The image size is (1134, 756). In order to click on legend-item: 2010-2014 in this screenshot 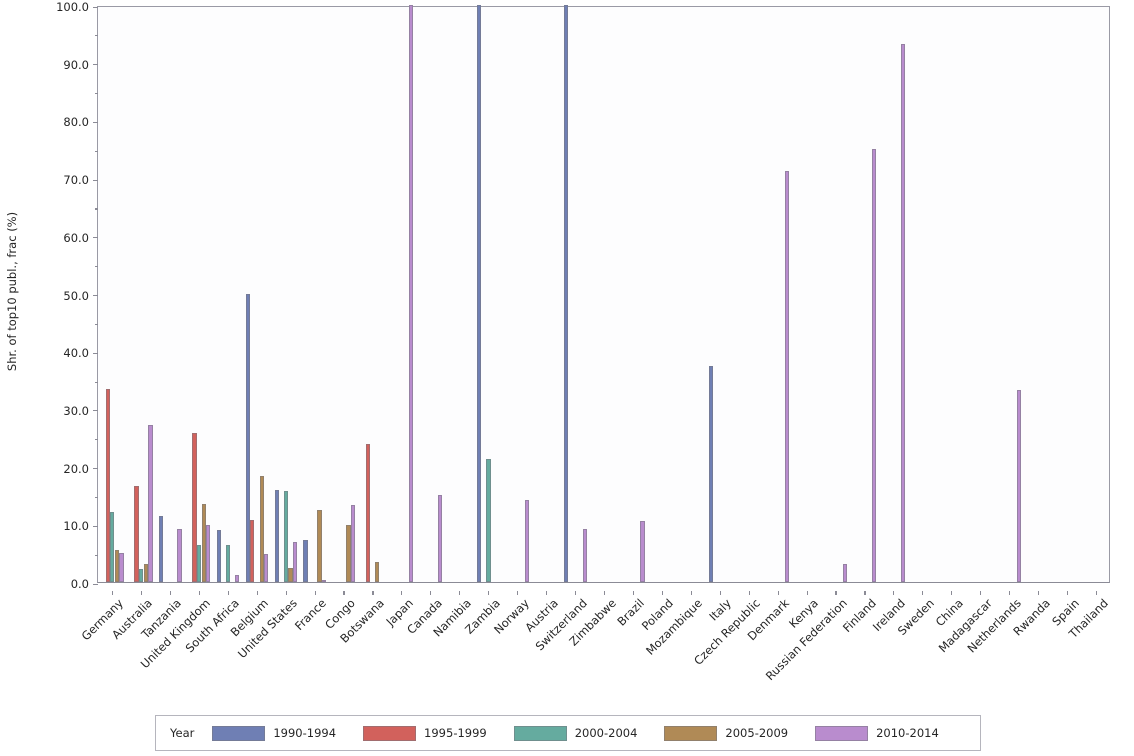, I will do `click(877, 733)`.